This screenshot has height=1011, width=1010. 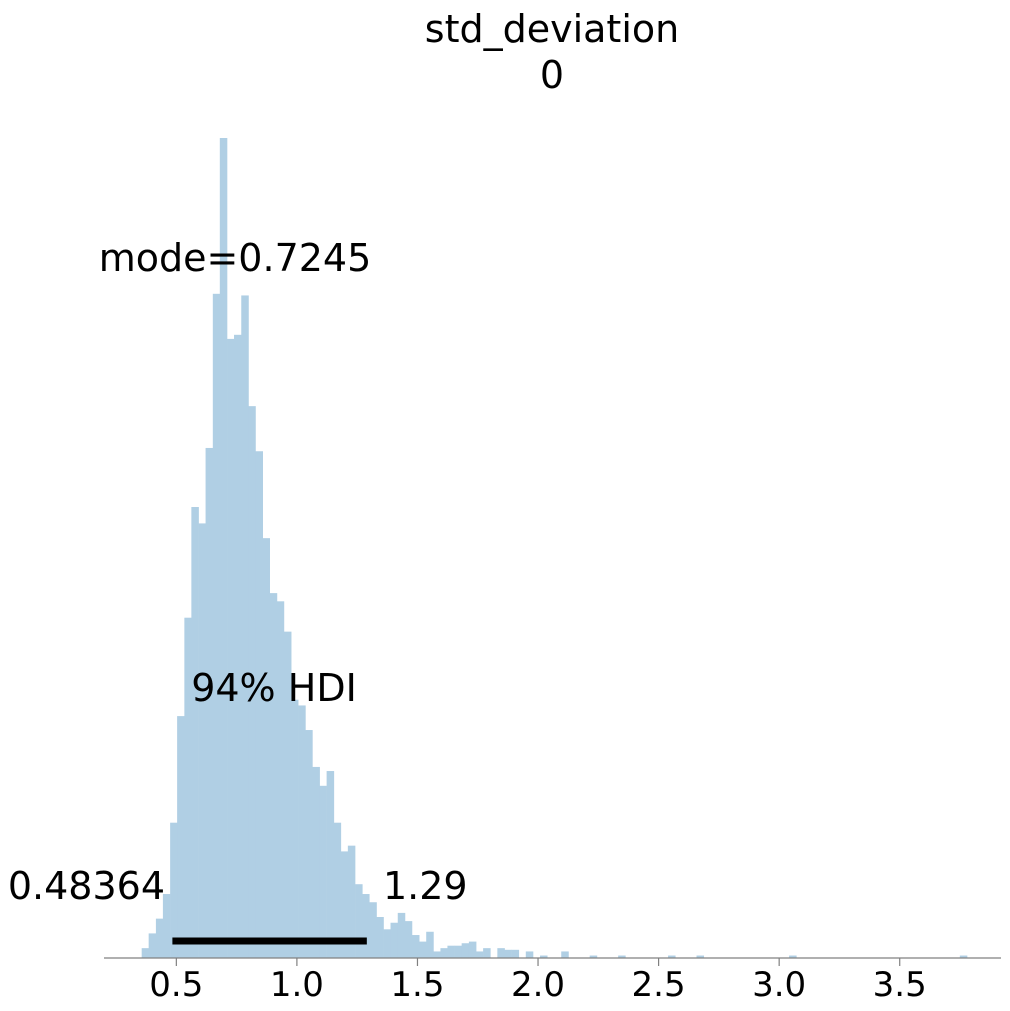 What do you see at coordinates (900, 985) in the screenshot?
I see `x-tick-label: 3.5` at bounding box center [900, 985].